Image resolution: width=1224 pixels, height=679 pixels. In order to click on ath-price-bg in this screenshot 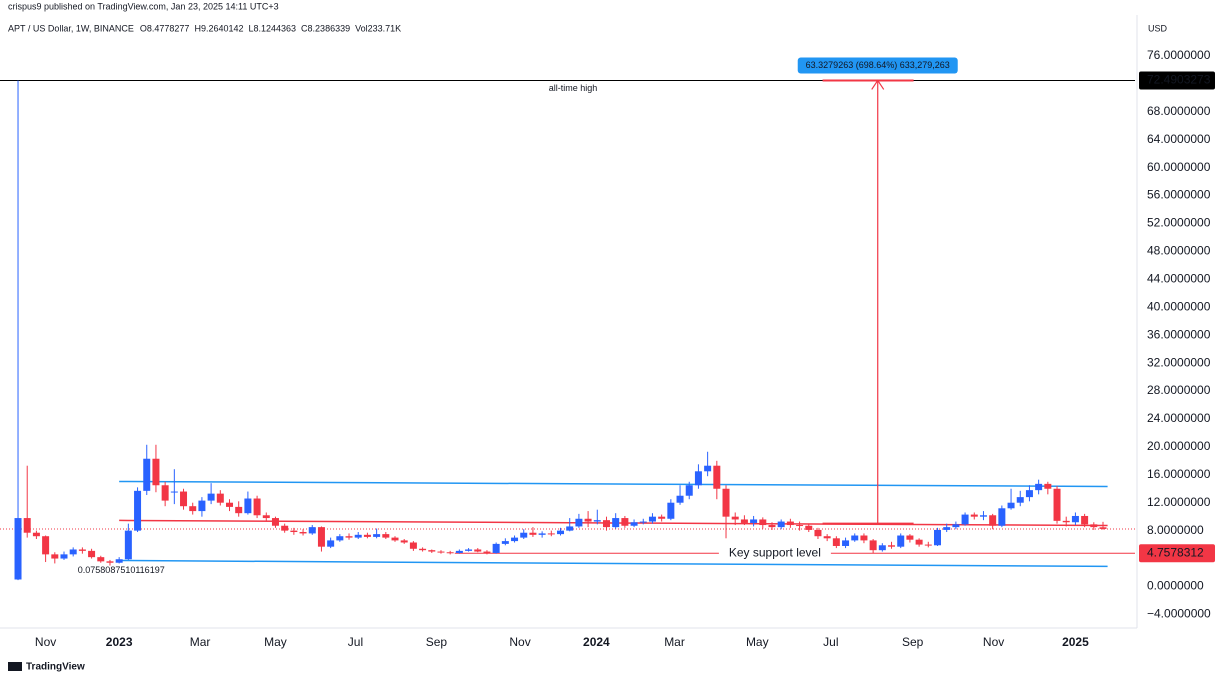, I will do `click(1177, 80)`.